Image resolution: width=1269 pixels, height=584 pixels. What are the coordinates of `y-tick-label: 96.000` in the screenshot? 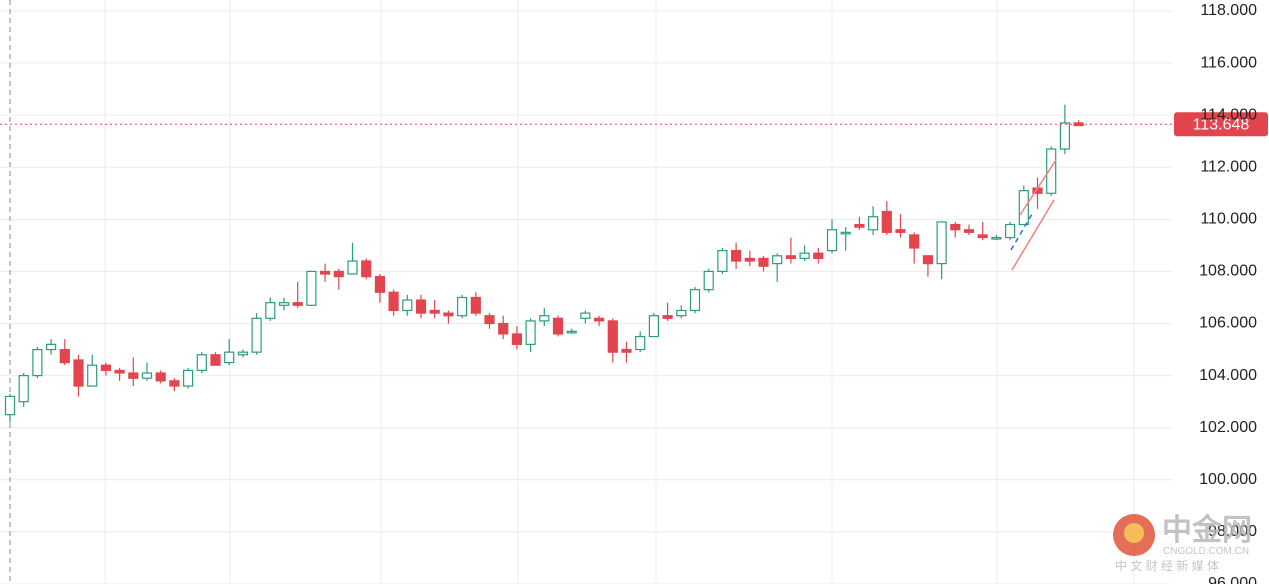 It's located at (1232, 579).